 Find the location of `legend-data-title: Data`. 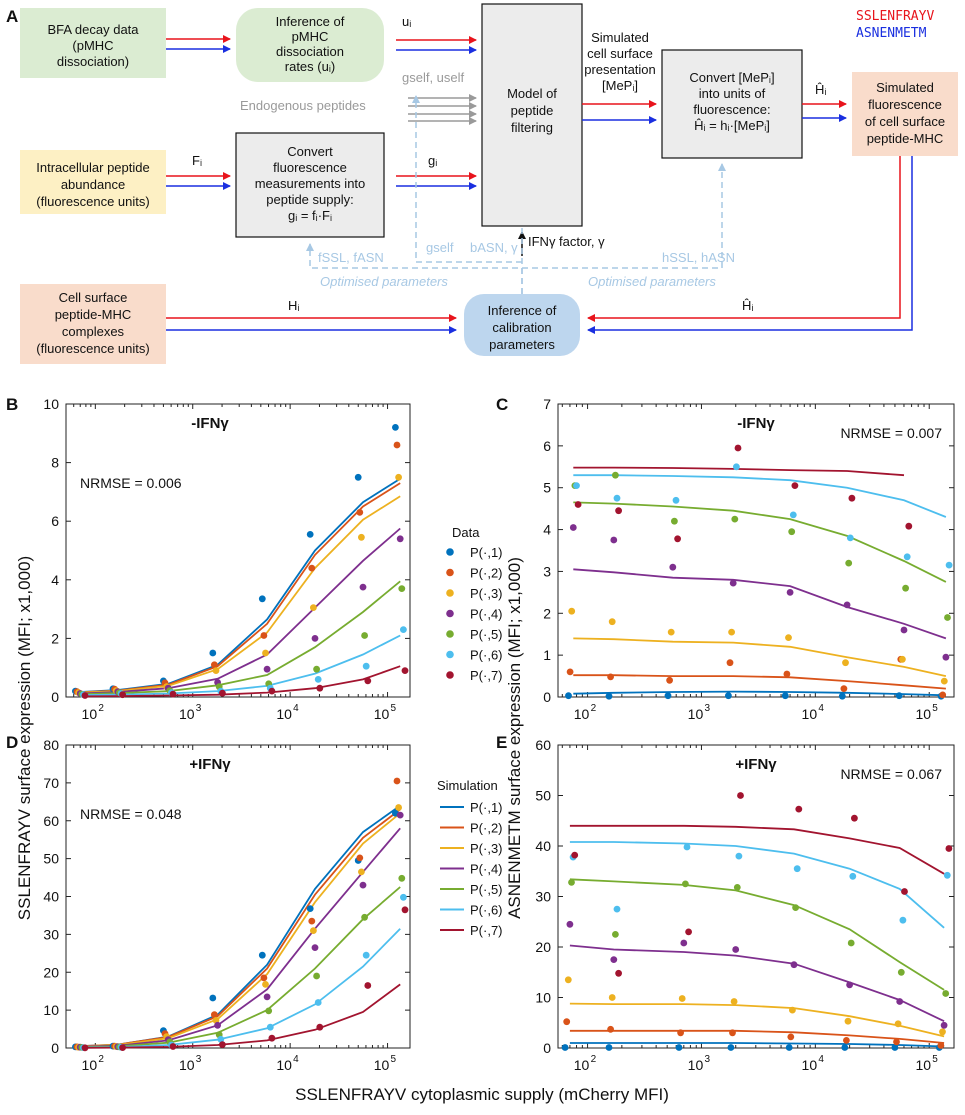

legend-data-title: Data is located at coordinates (466, 532).